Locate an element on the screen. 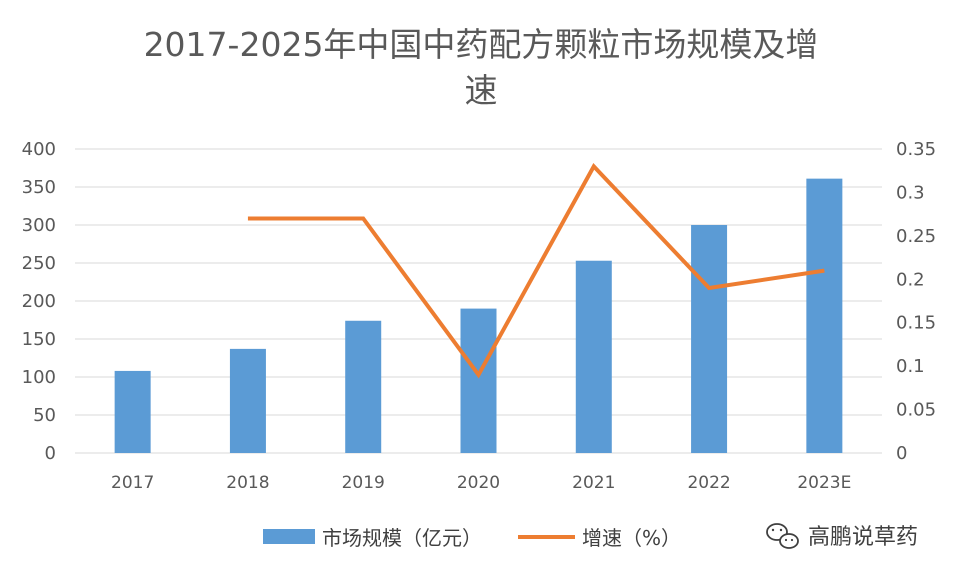 Image resolution: width=962 pixels, height=578 pixels. category-label: 2017 is located at coordinates (132, 483).